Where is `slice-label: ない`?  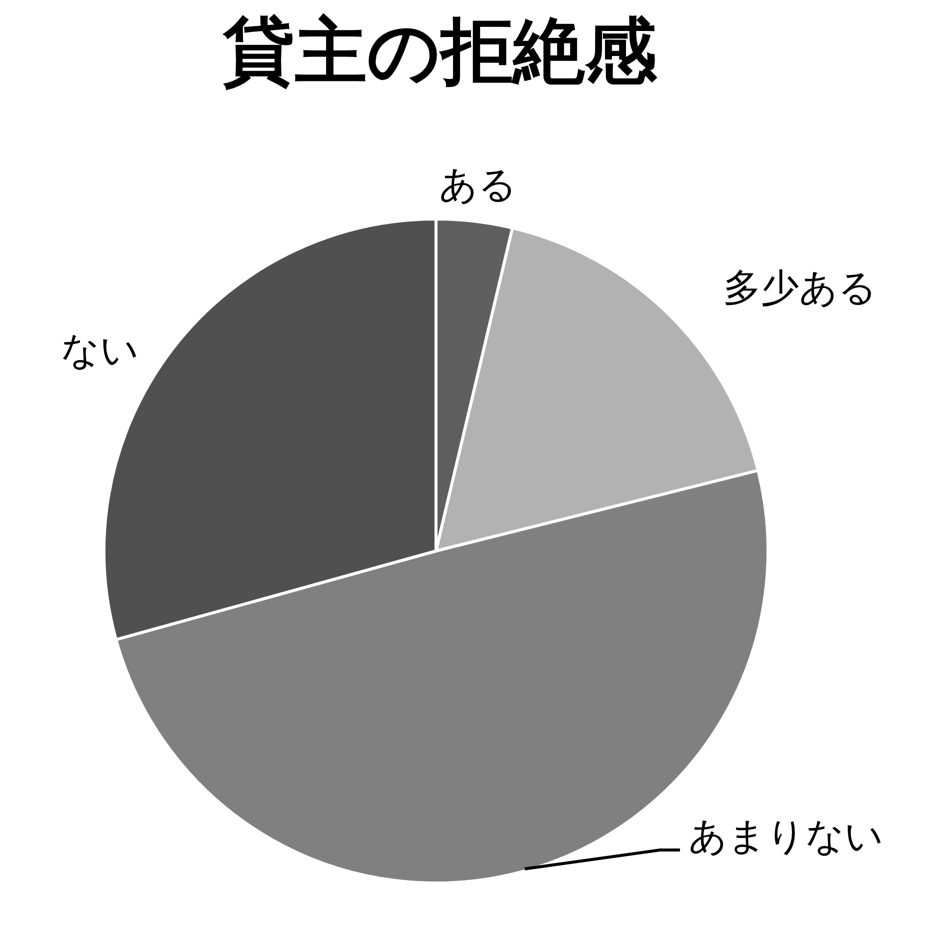
slice-label: ない is located at coordinates (99, 350).